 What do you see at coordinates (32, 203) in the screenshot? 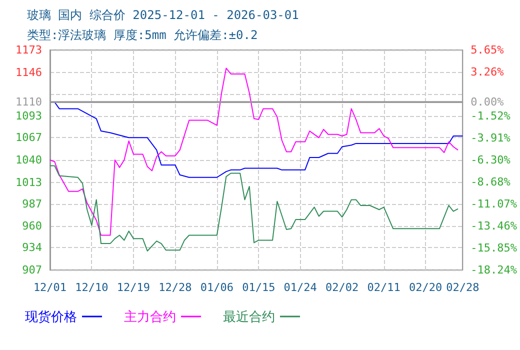
I see `y-tick-label: 987` at bounding box center [32, 203].